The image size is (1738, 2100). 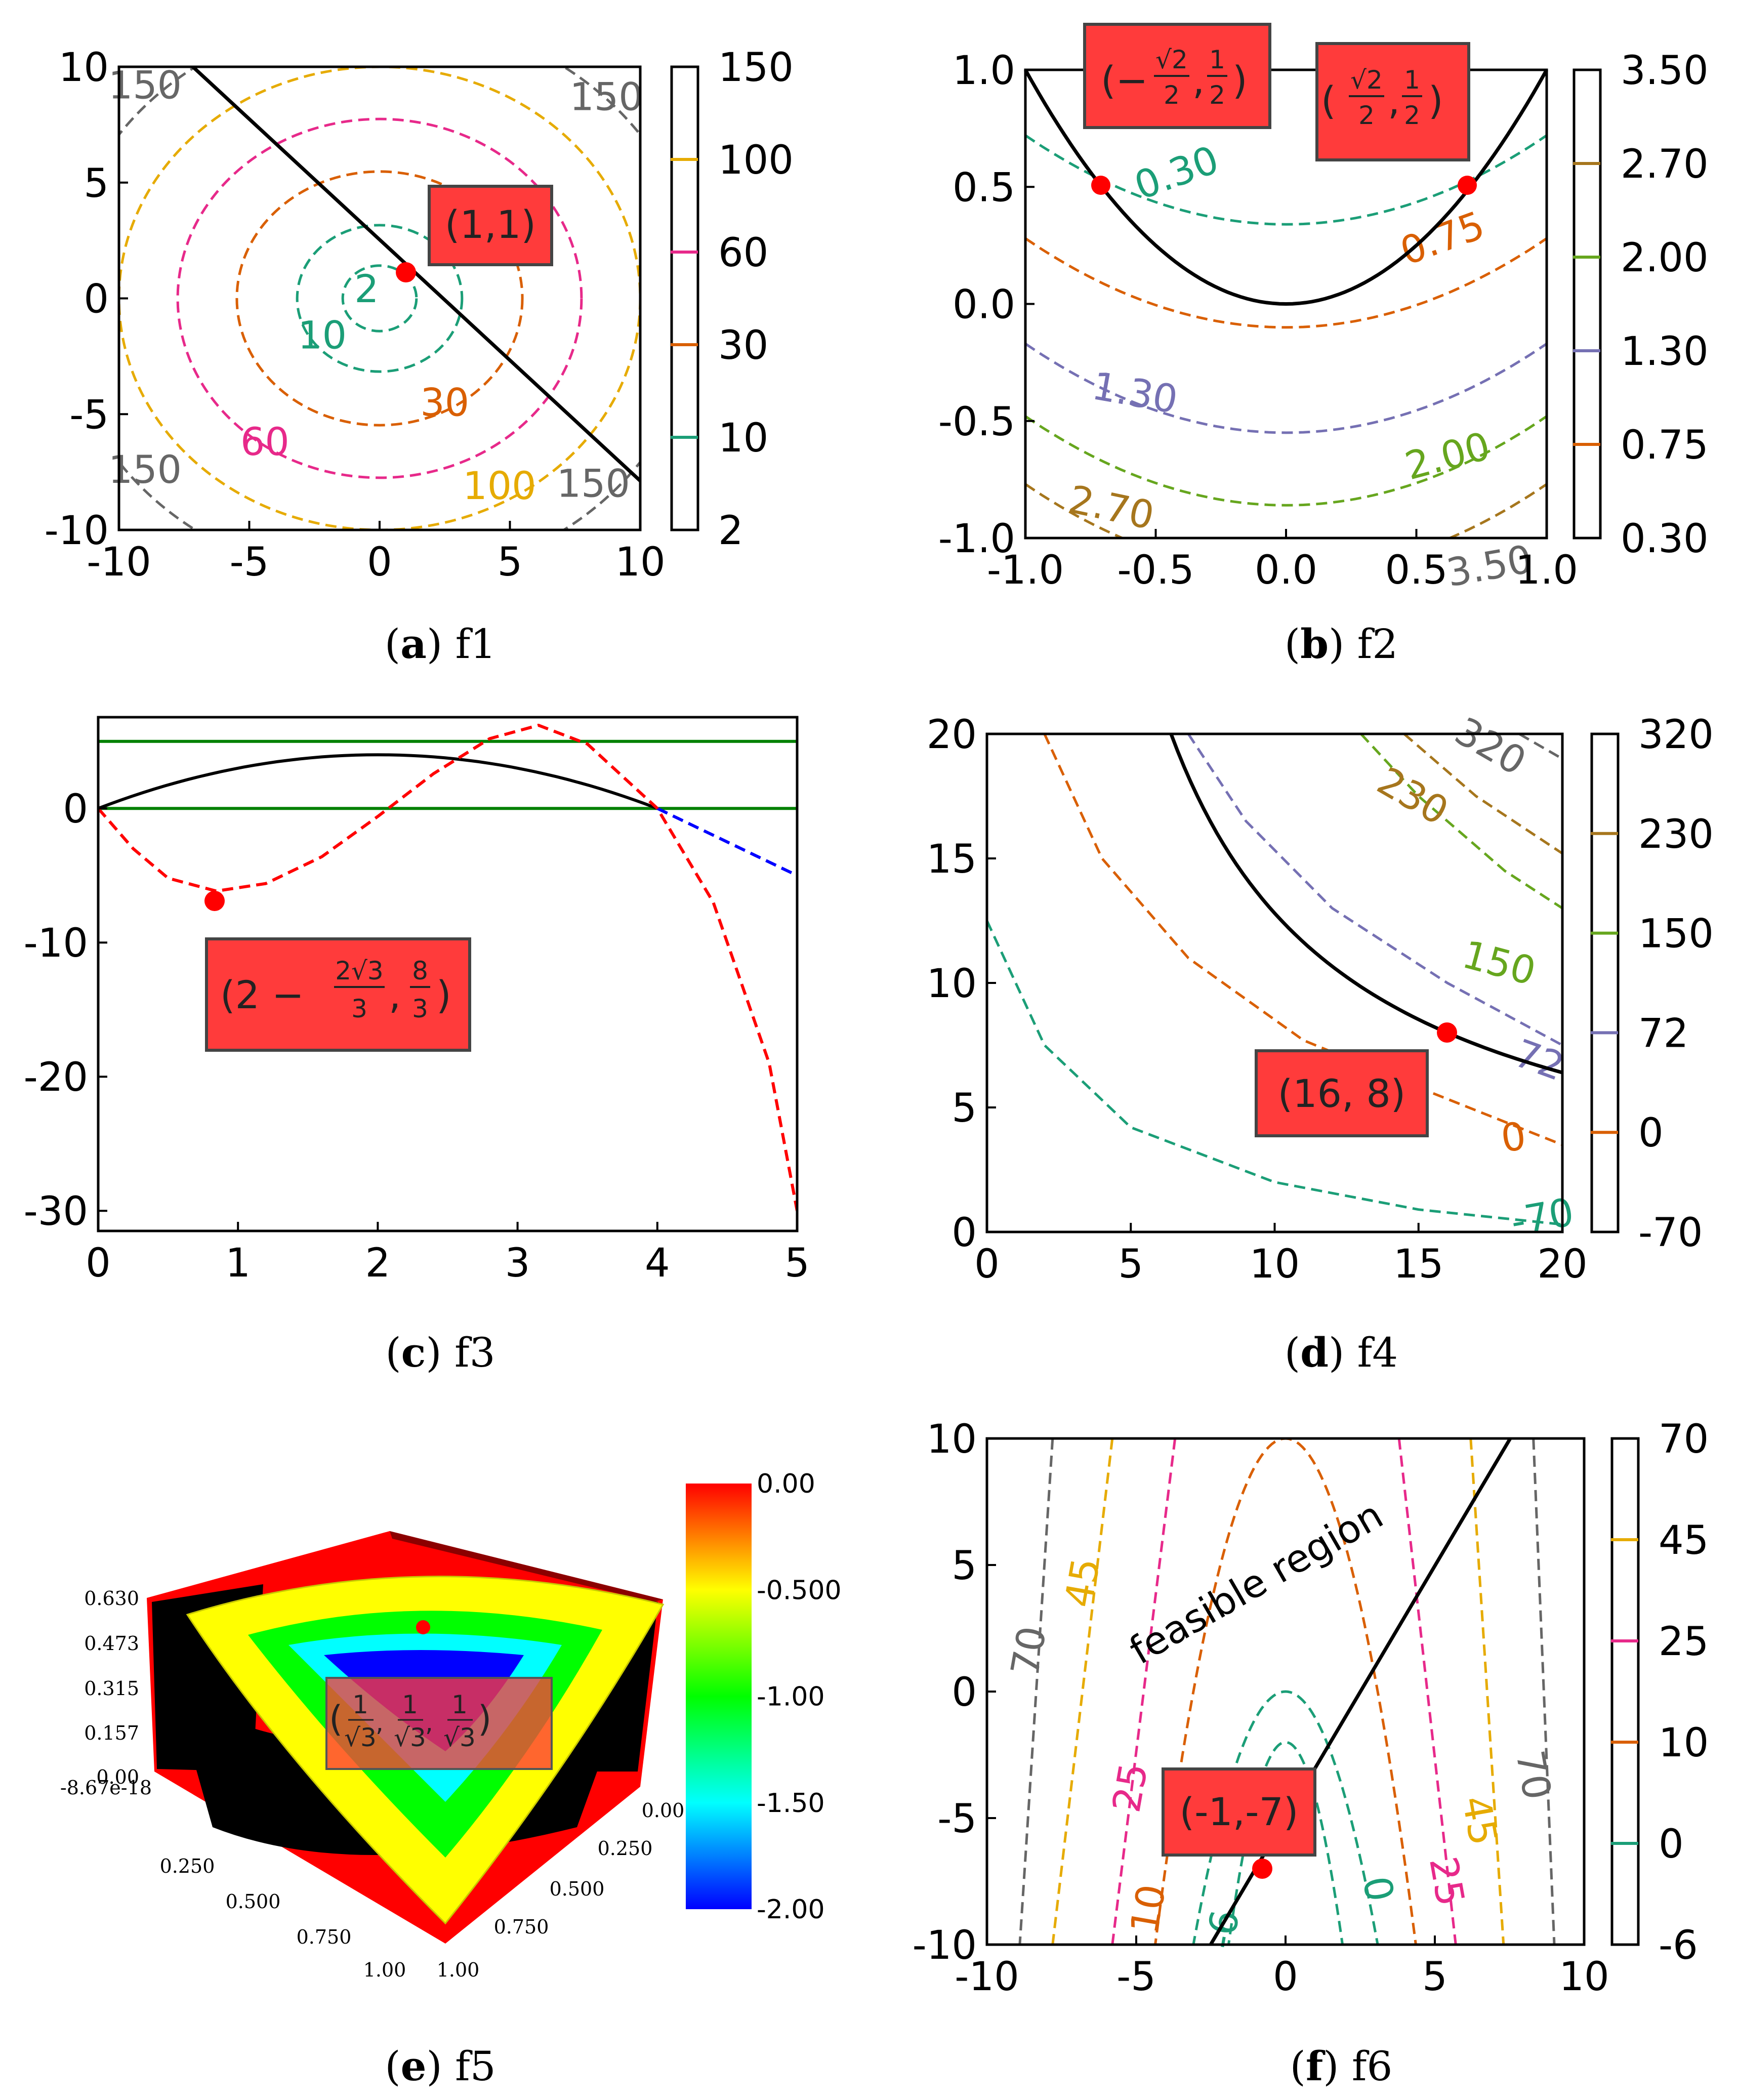 What do you see at coordinates (1239, 1812) in the screenshot?
I see `optimum-annotation-box-f` at bounding box center [1239, 1812].